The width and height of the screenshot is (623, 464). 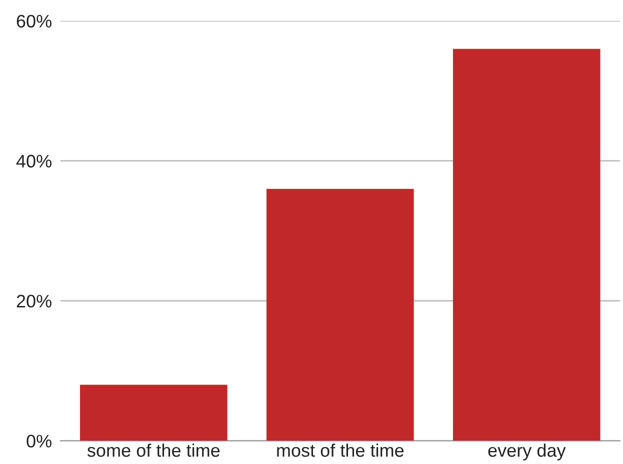 I want to click on y-tick-label: 40%, so click(x=34, y=161).